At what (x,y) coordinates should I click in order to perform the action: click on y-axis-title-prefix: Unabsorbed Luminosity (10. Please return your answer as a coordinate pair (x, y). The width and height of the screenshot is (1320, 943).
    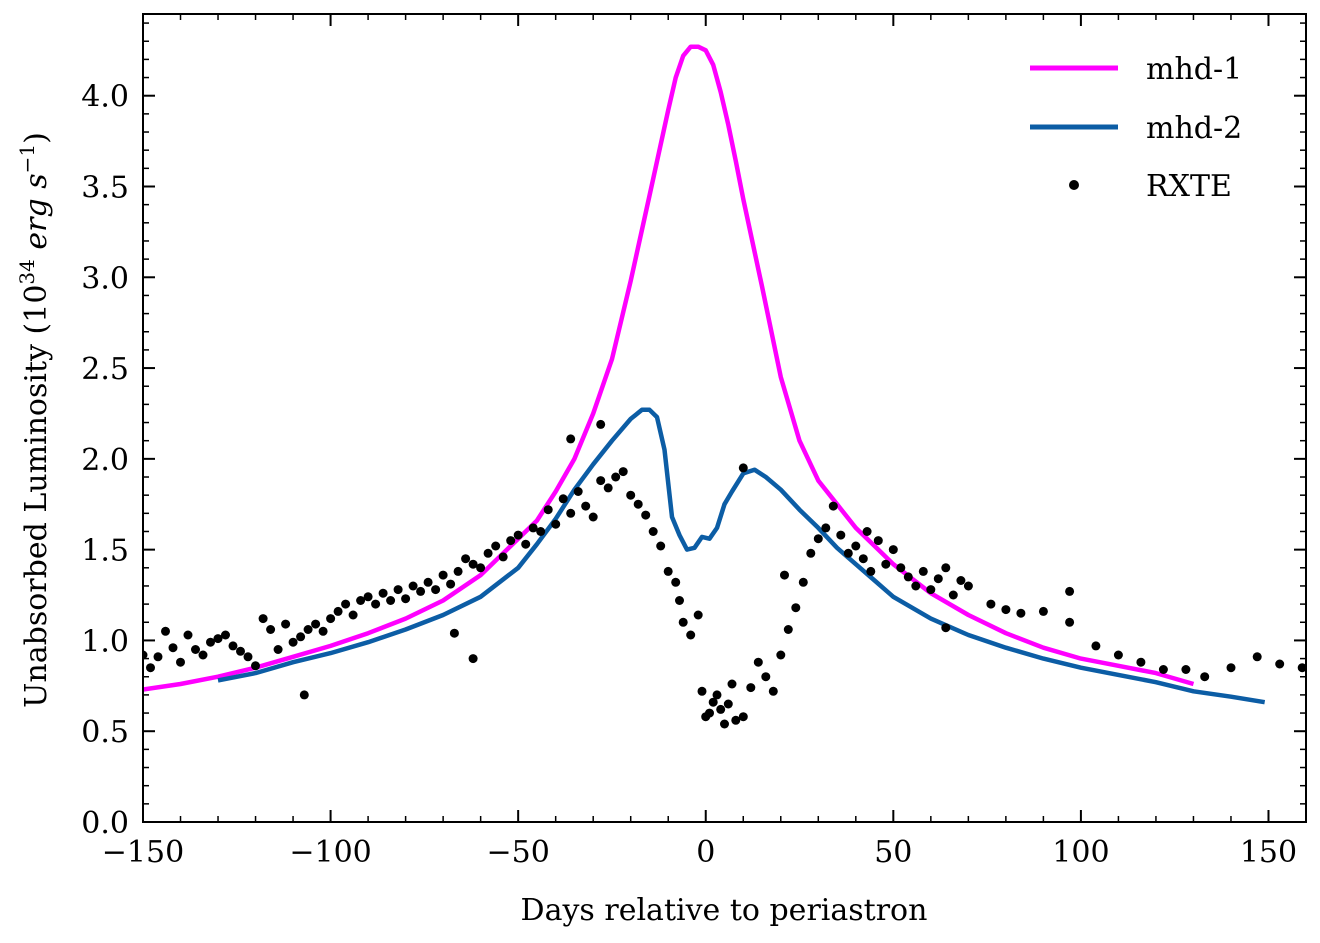
    Looking at the image, I should click on (36, 496).